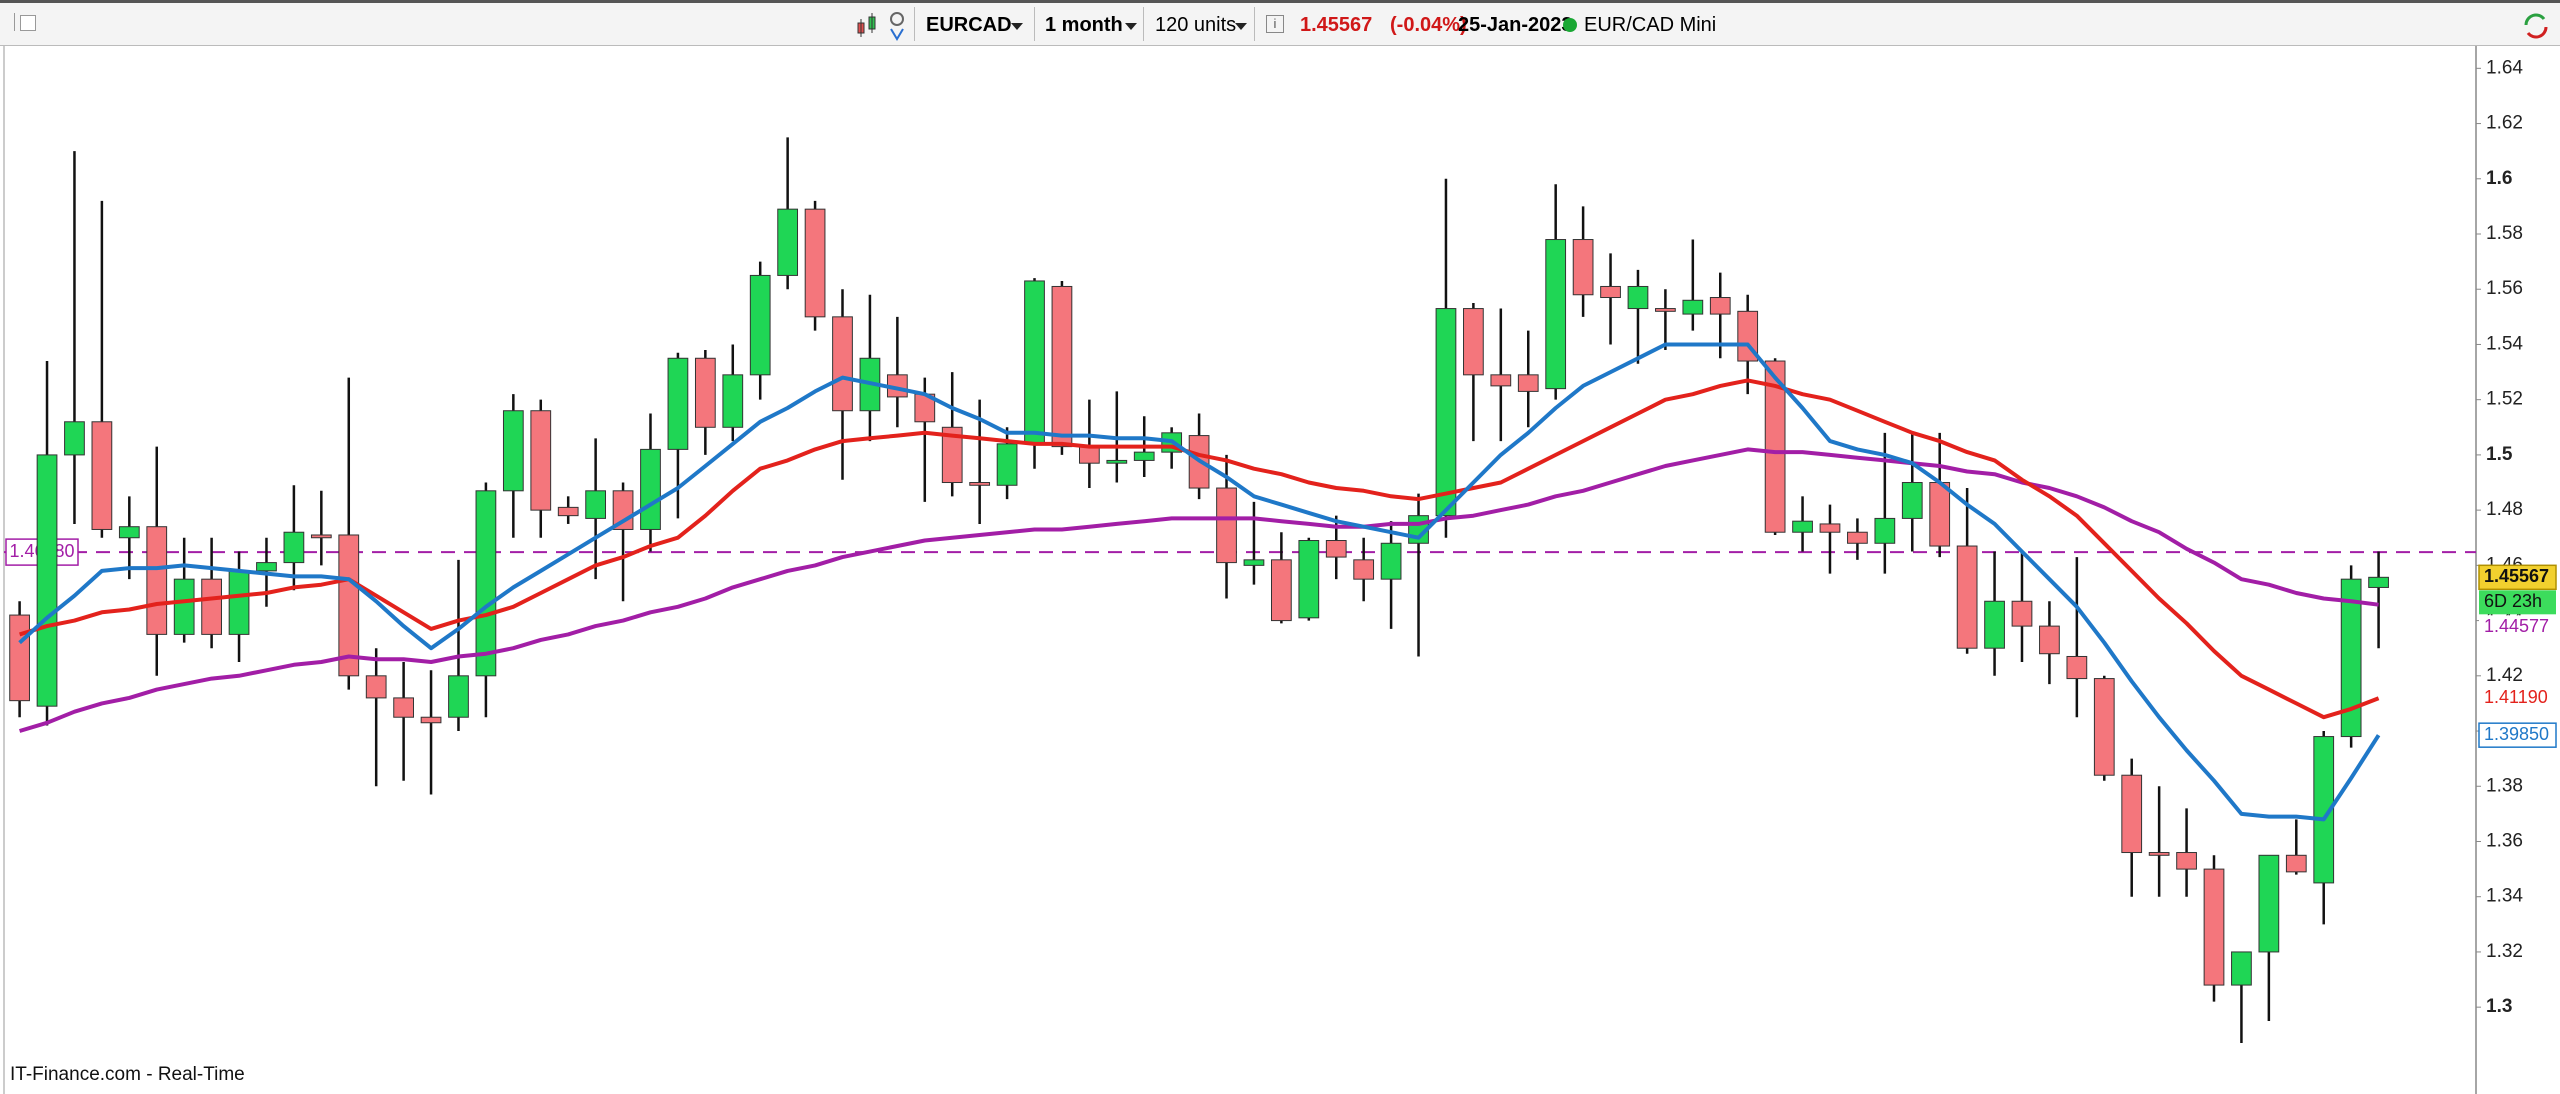 Image resolution: width=2560 pixels, height=1094 pixels. Describe the element at coordinates (2504, 123) in the screenshot. I see `y-tick-label: 1.62` at that location.